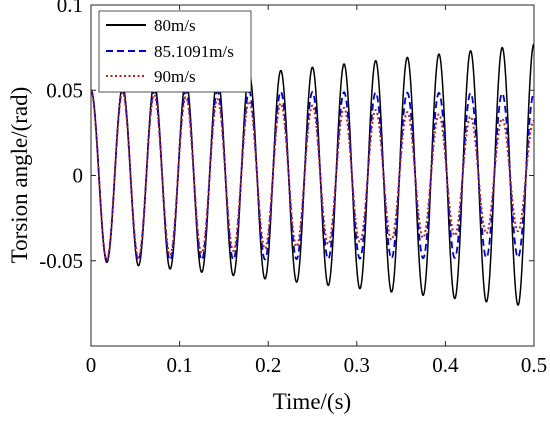  I want to click on y-axis-label: Torsion angle/(rad), so click(19, 175).